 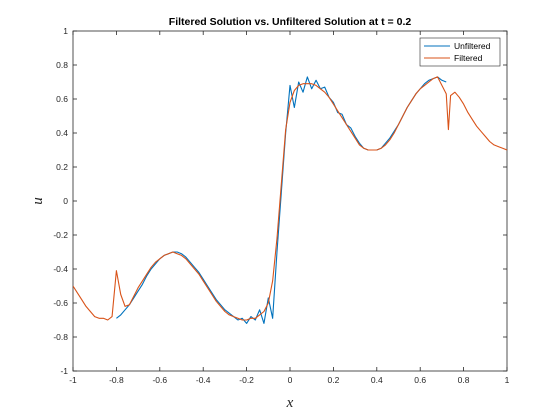 What do you see at coordinates (290, 403) in the screenshot?
I see `x-axis-label: x` at bounding box center [290, 403].